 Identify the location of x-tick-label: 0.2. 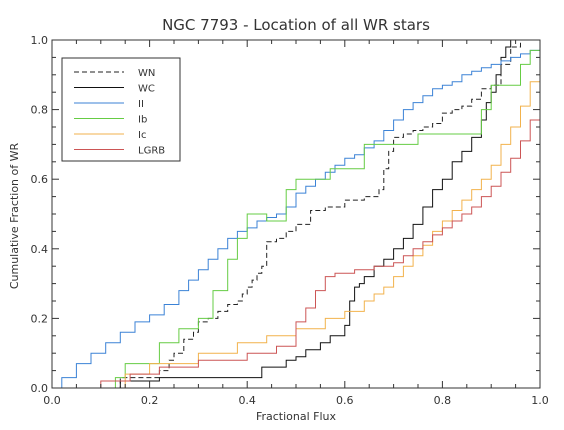
(150, 400).